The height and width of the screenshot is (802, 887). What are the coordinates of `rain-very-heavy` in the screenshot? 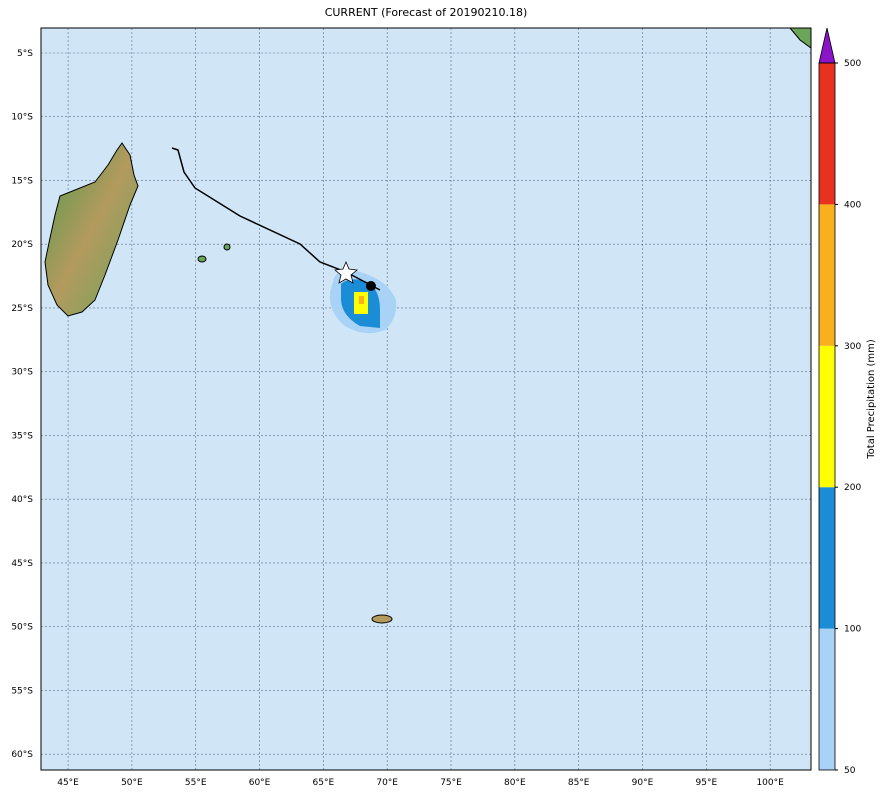 It's located at (361, 300).